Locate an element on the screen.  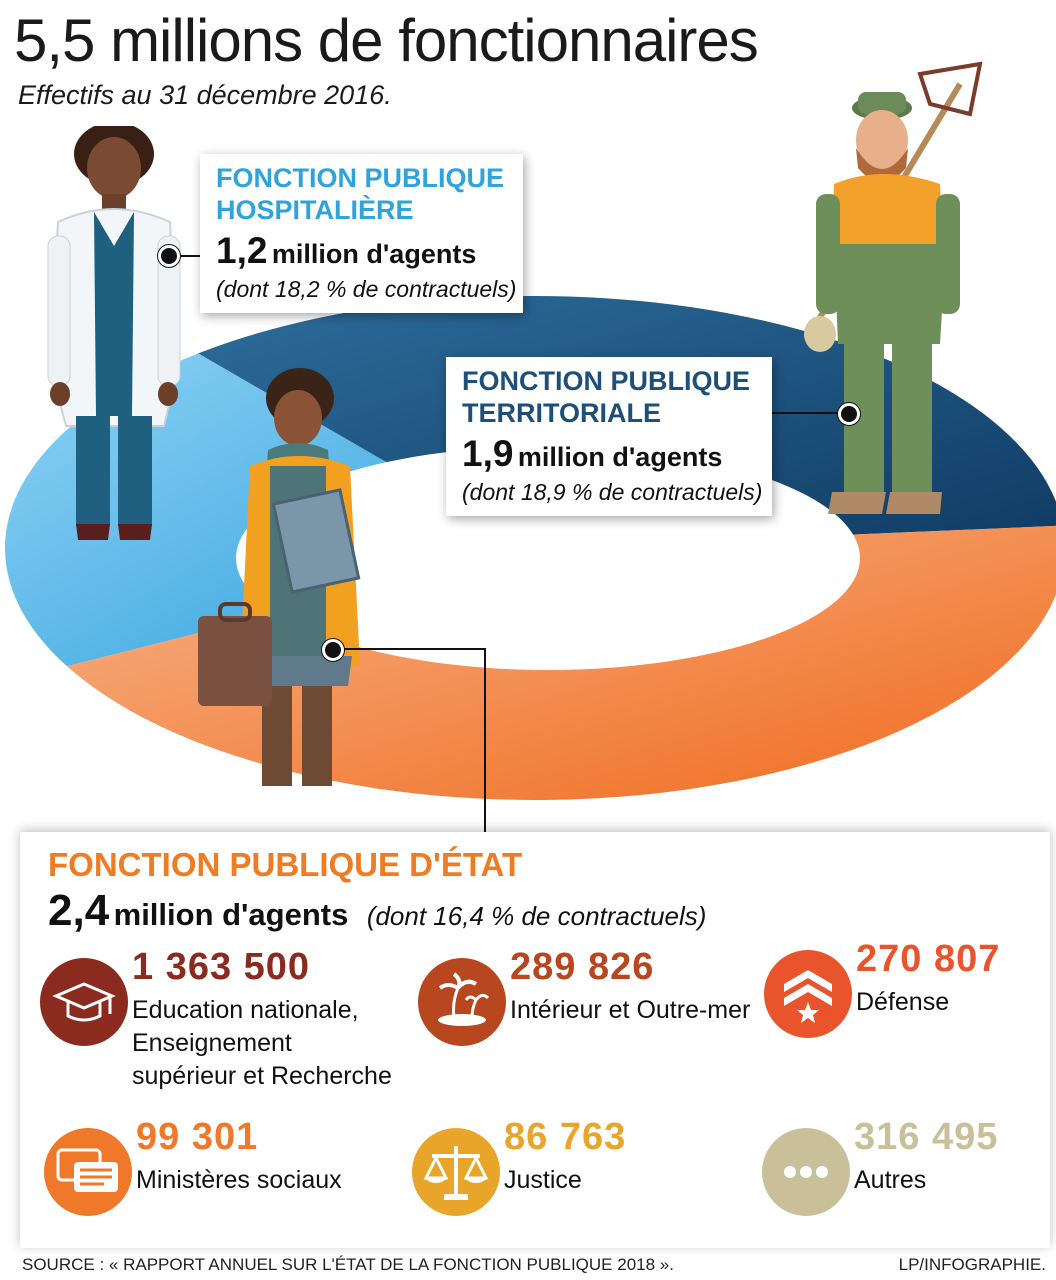
credit-note: LP/INFOGRAPHIE. is located at coordinates (972, 1264).